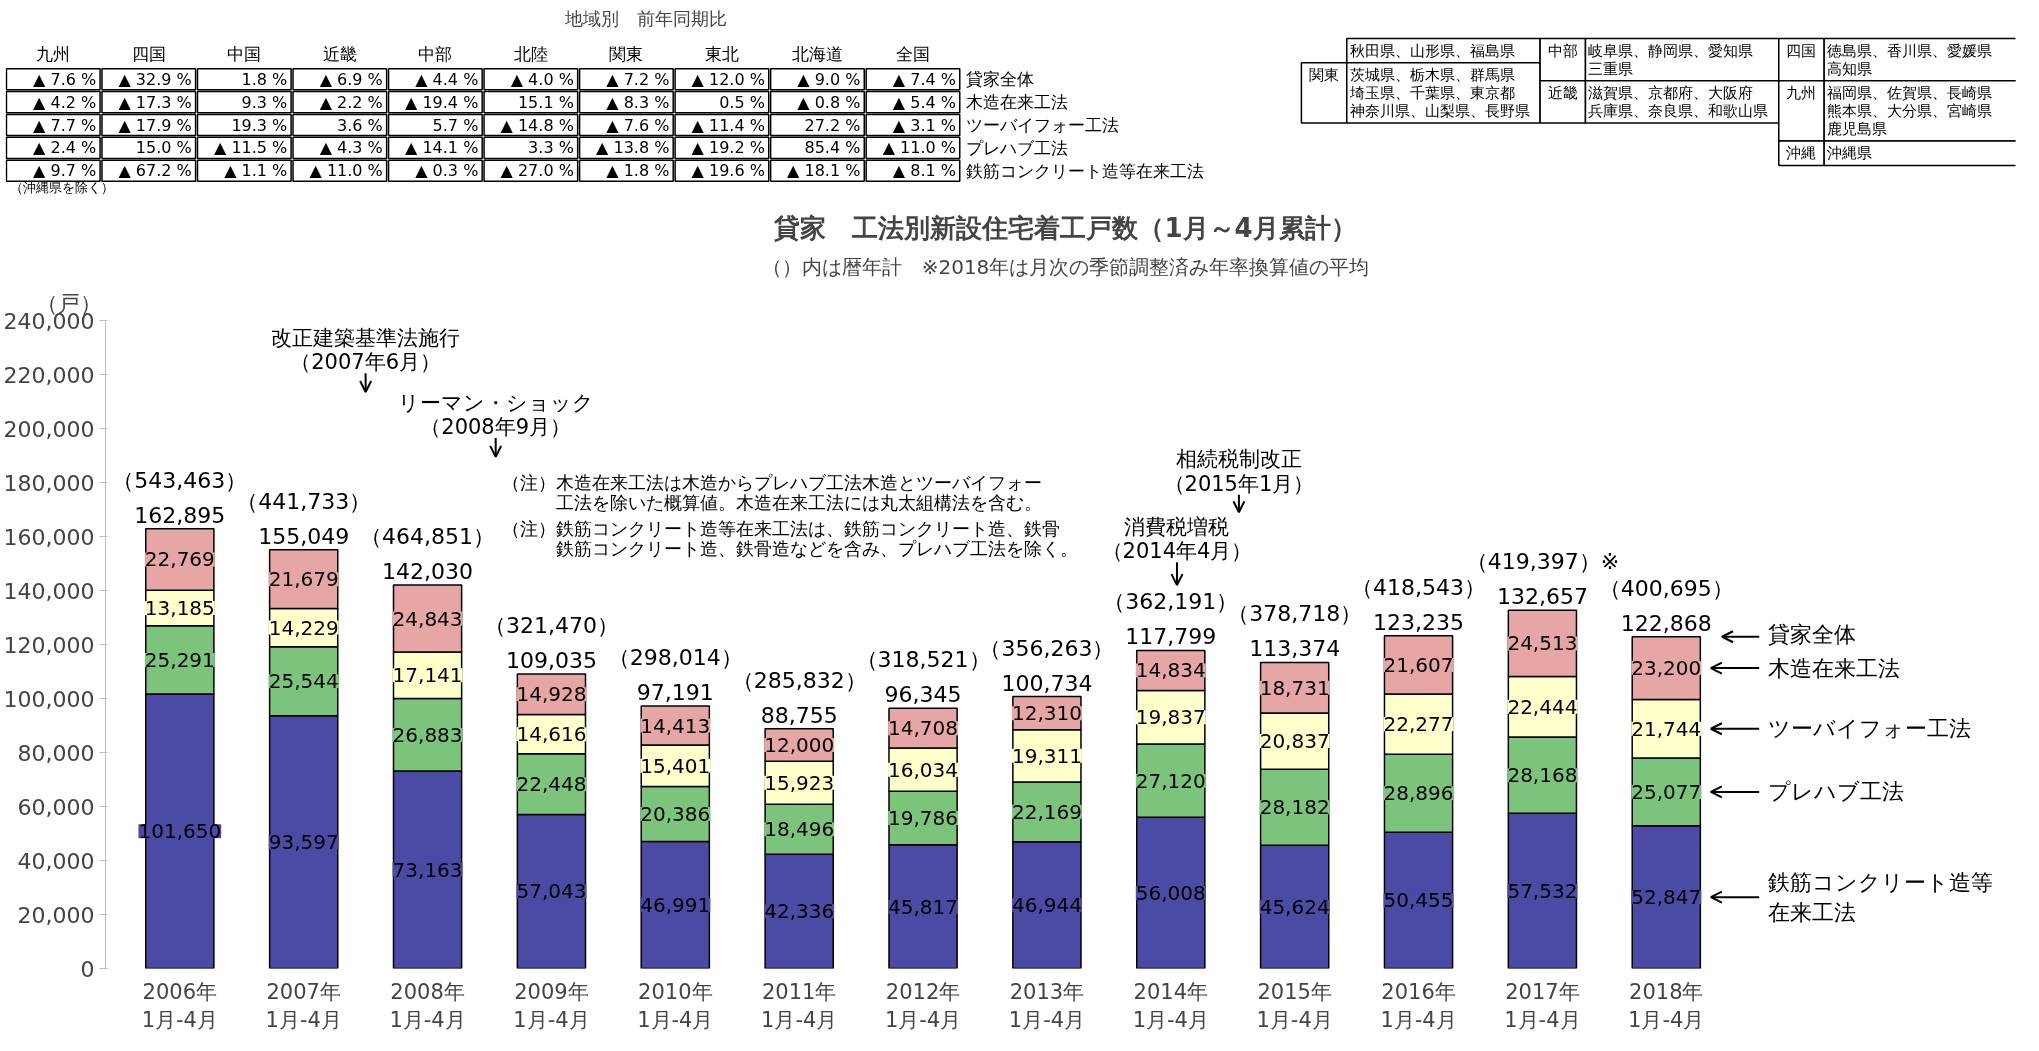 The image size is (2039, 1051). Describe the element at coordinates (816, 548) in the screenshot. I see `annotation: 鉄筋コンクリート造、鉄骨造などを含み、プレハブ工法を除く。` at that location.